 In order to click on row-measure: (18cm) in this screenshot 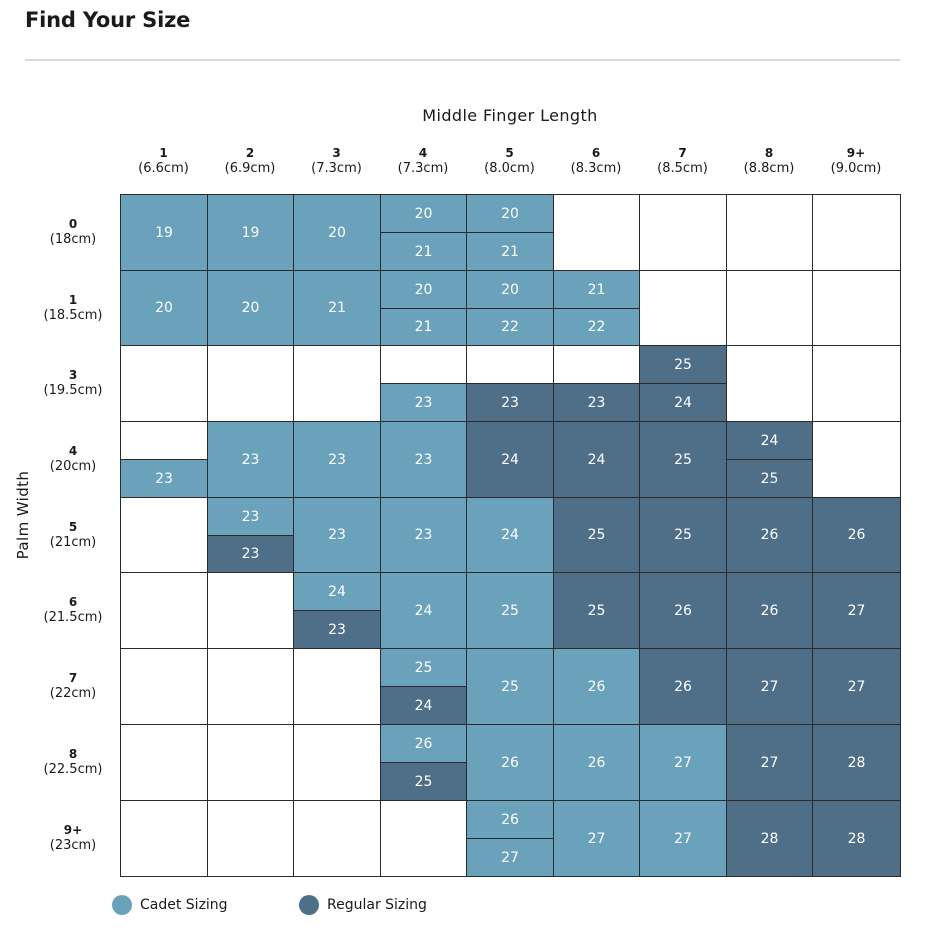, I will do `click(73, 239)`.